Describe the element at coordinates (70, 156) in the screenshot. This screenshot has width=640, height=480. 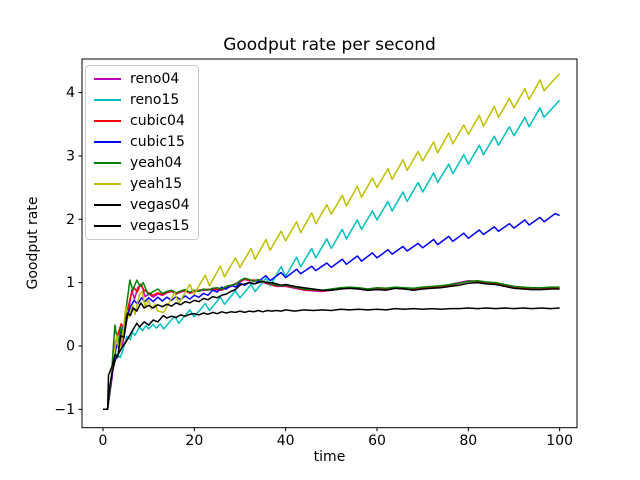
I see `y-tick-label: 3` at that location.